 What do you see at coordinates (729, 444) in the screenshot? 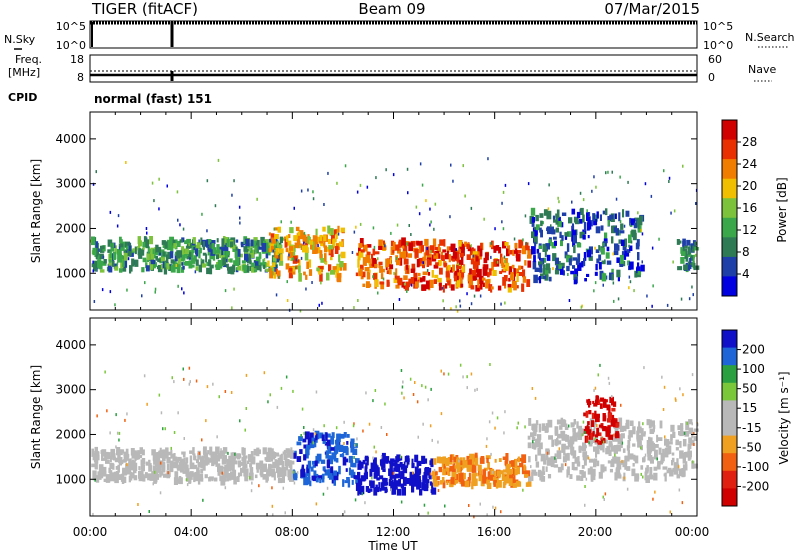
I see `colorbar-swatch` at bounding box center [729, 444].